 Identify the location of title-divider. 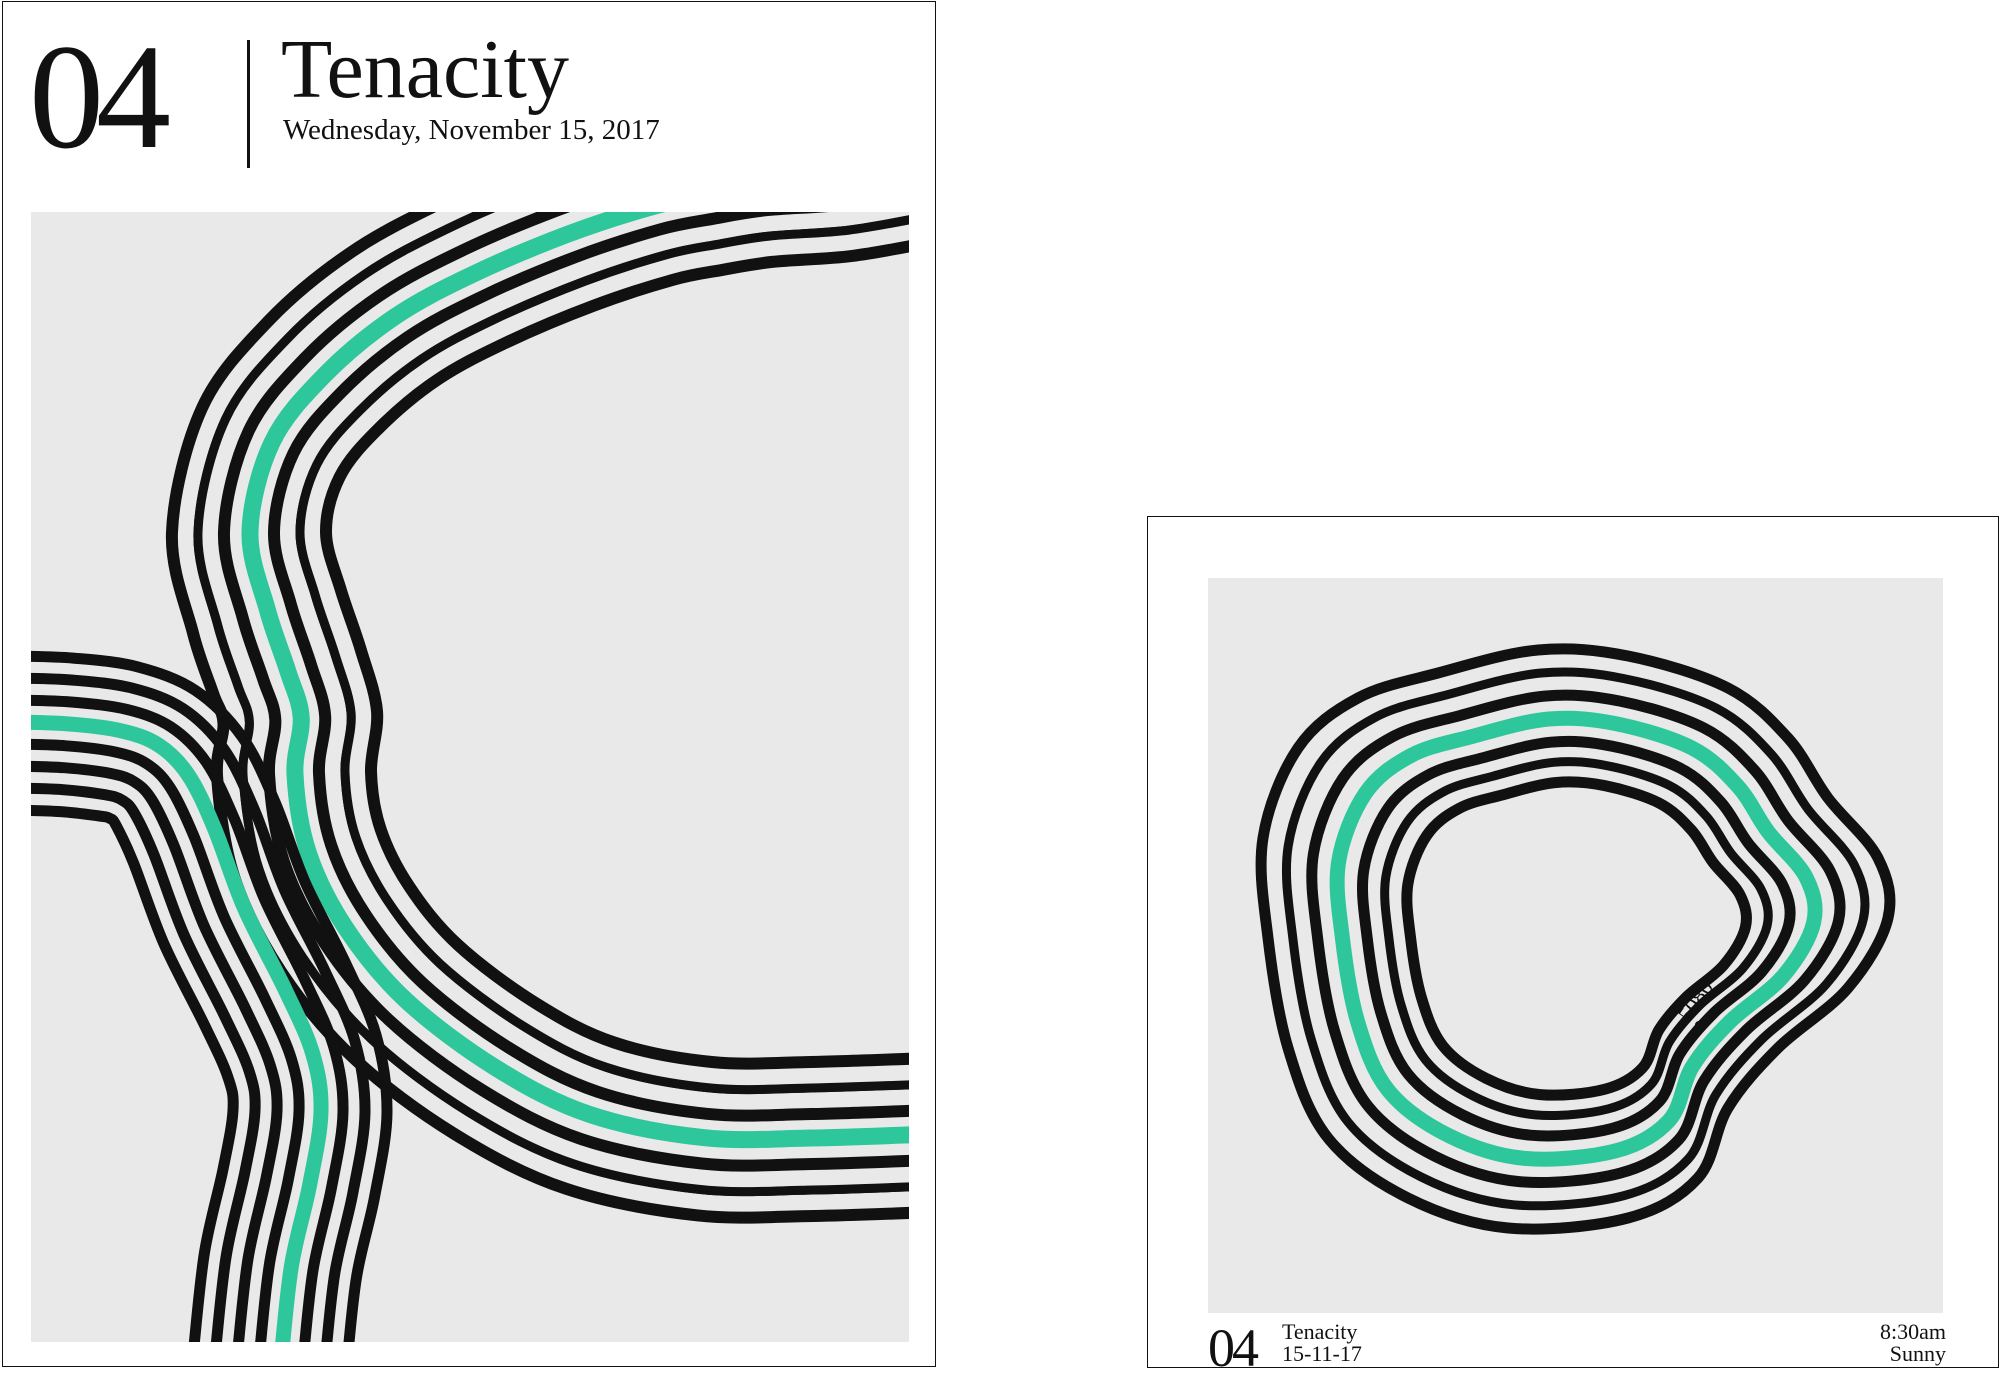
(248, 104).